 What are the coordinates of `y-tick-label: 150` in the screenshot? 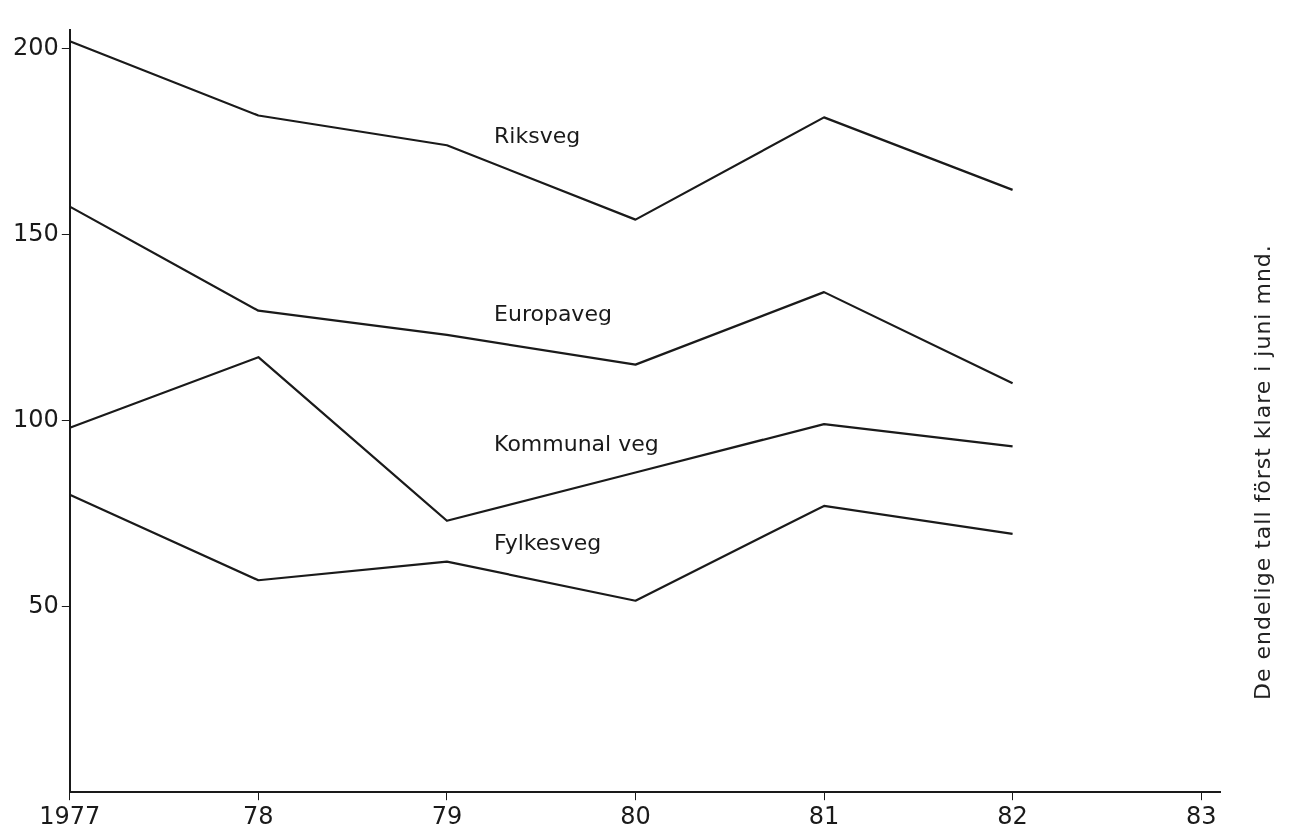 It's located at (36, 232).